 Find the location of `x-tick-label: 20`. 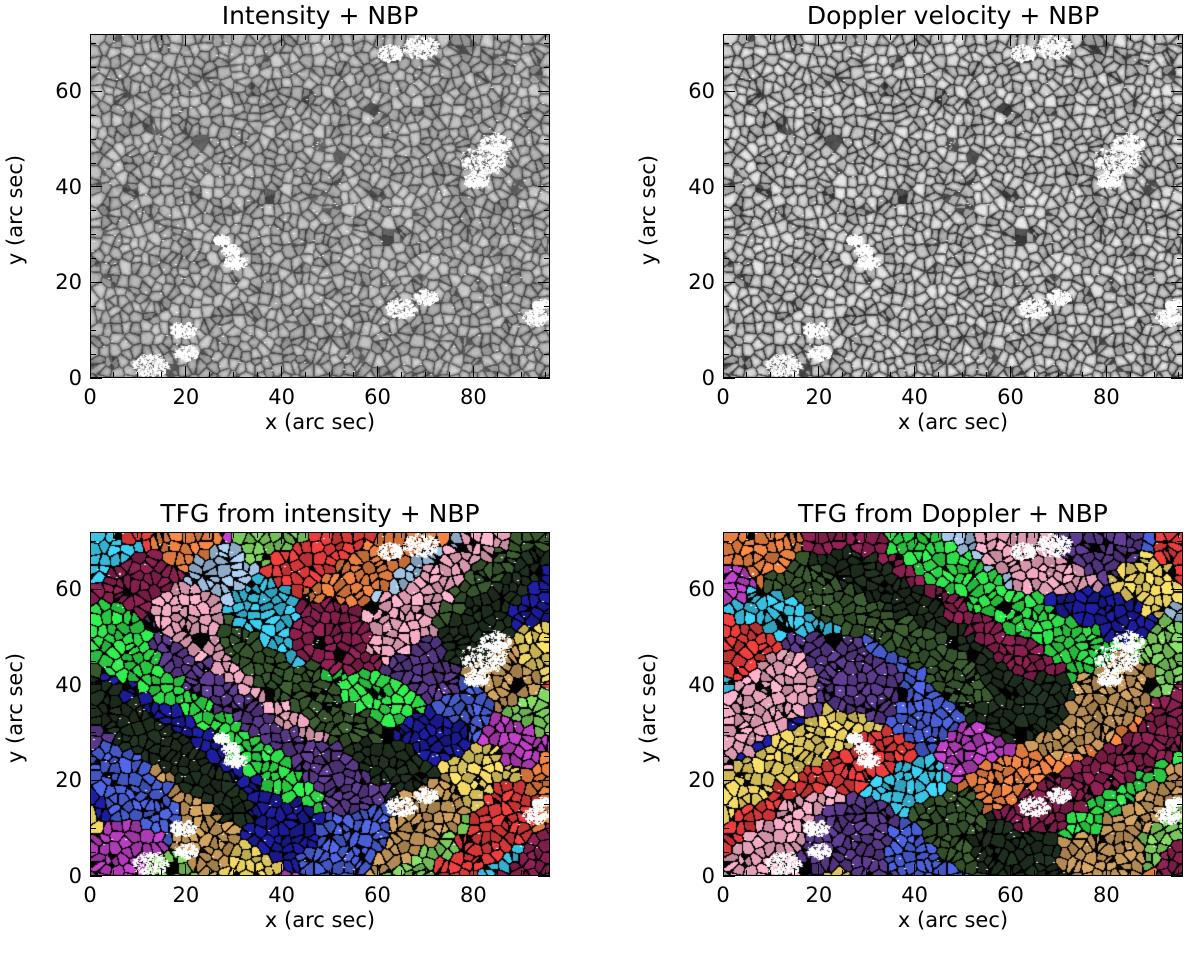

x-tick-label: 20 is located at coordinates (819, 895).